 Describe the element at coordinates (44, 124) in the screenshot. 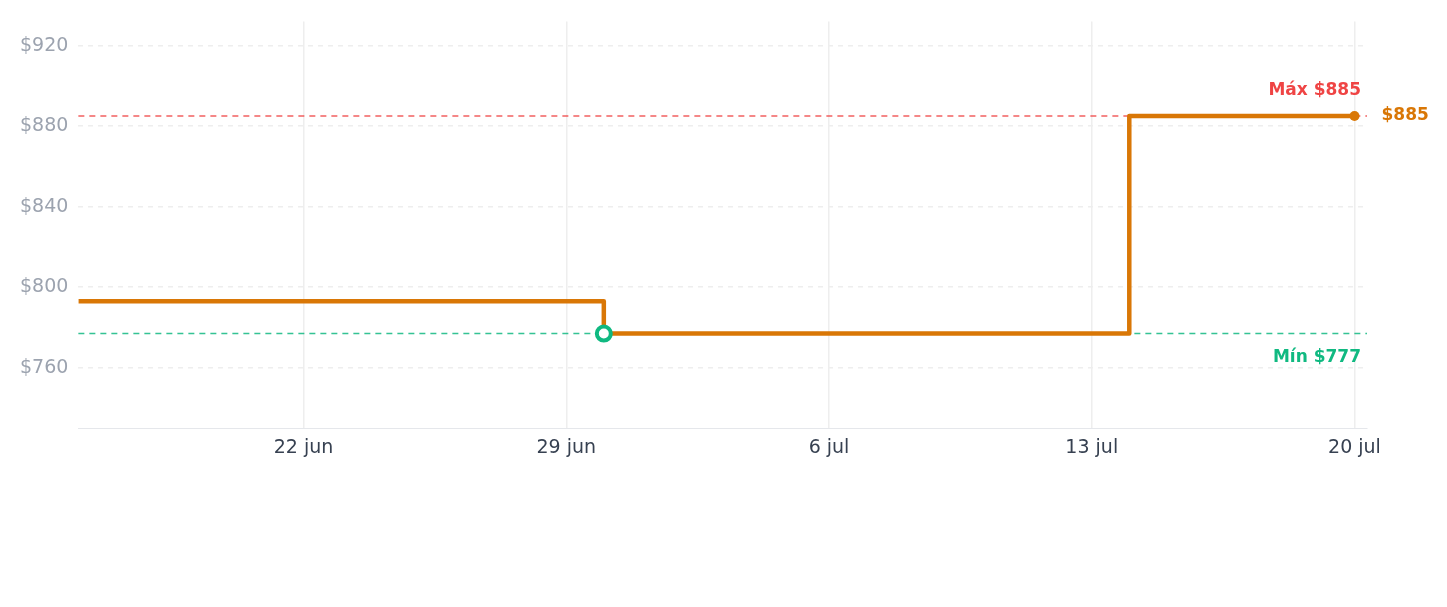

I see `y-tick-label: $880` at that location.